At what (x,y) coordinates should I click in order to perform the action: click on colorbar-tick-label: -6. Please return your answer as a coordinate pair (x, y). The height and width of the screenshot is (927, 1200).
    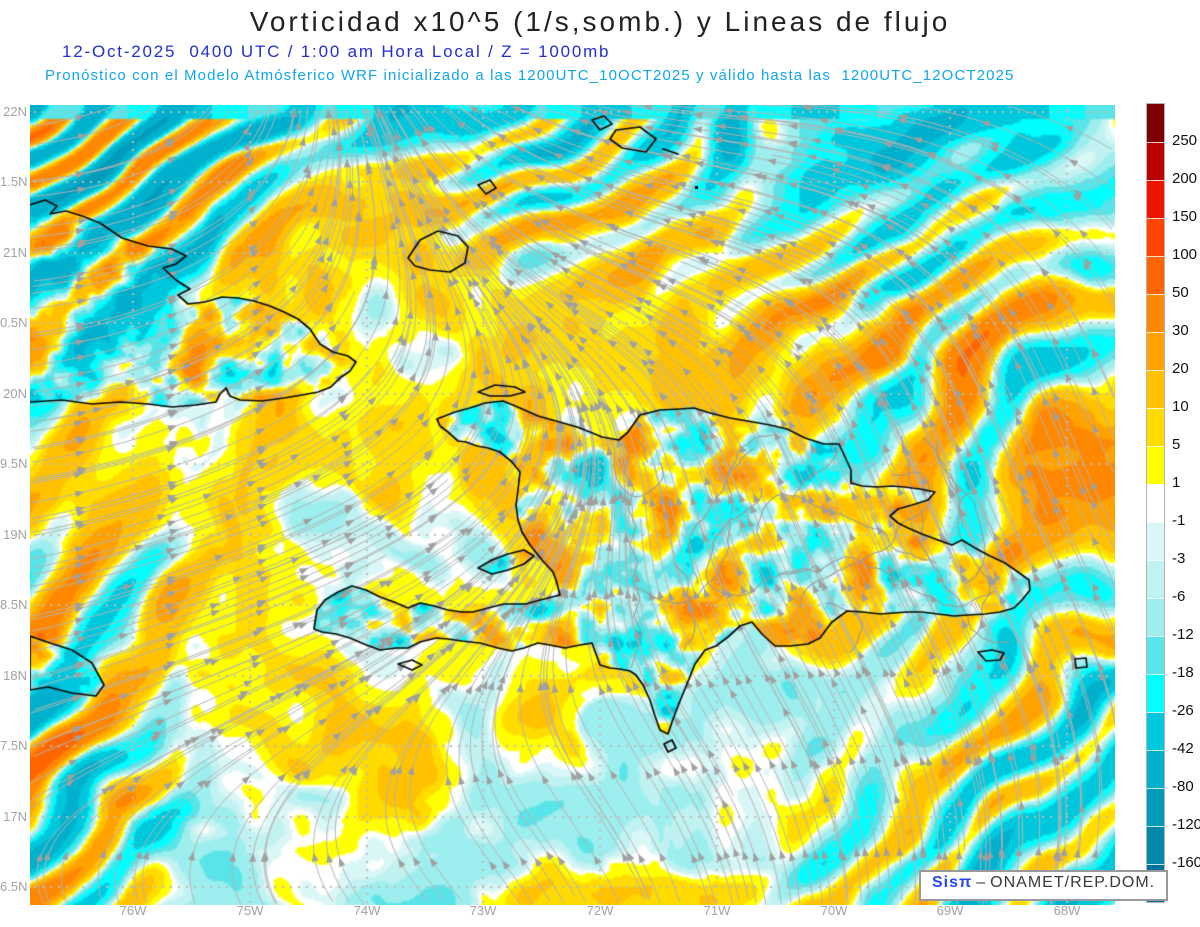
    Looking at the image, I should click on (1179, 596).